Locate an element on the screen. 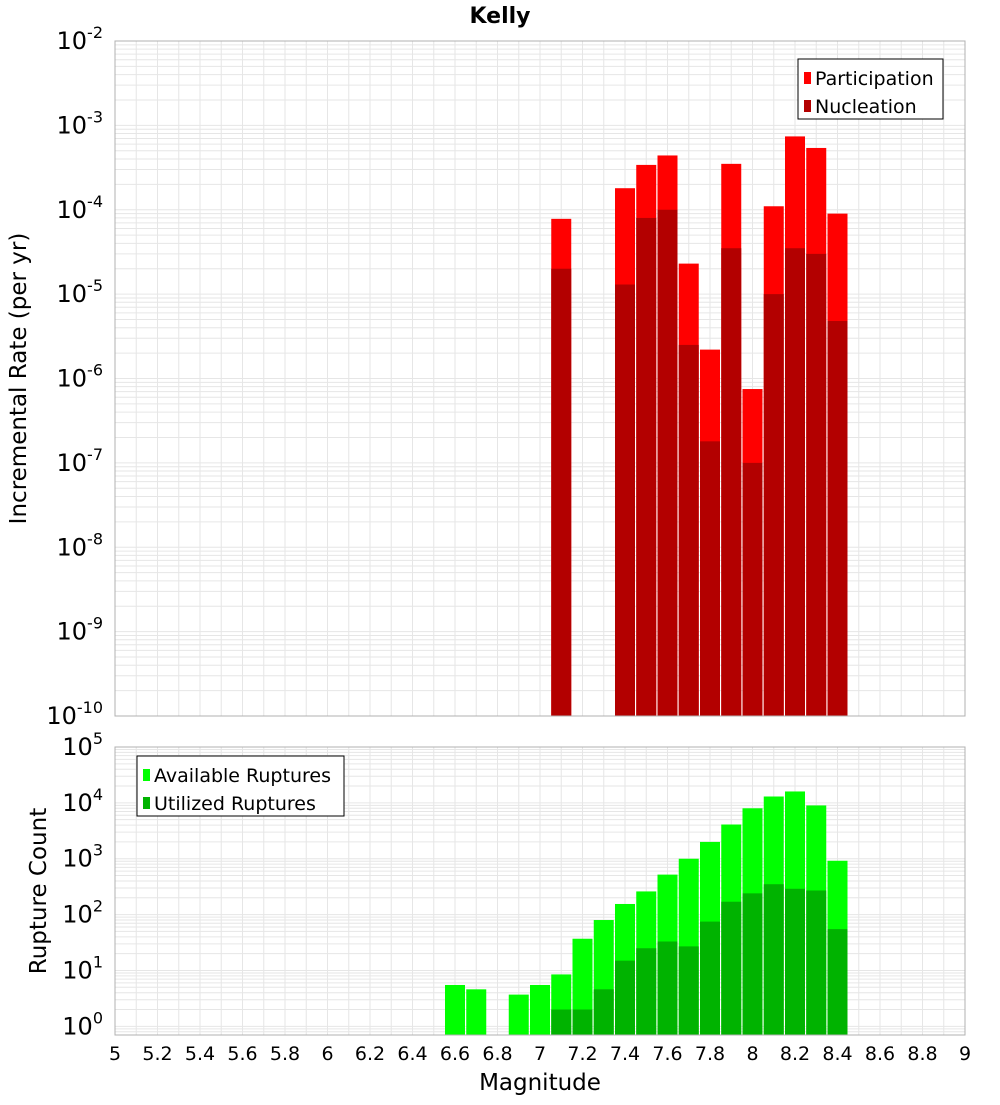 The height and width of the screenshot is (1105, 1000). y-tick-exponent: -2 is located at coordinates (95, 32).